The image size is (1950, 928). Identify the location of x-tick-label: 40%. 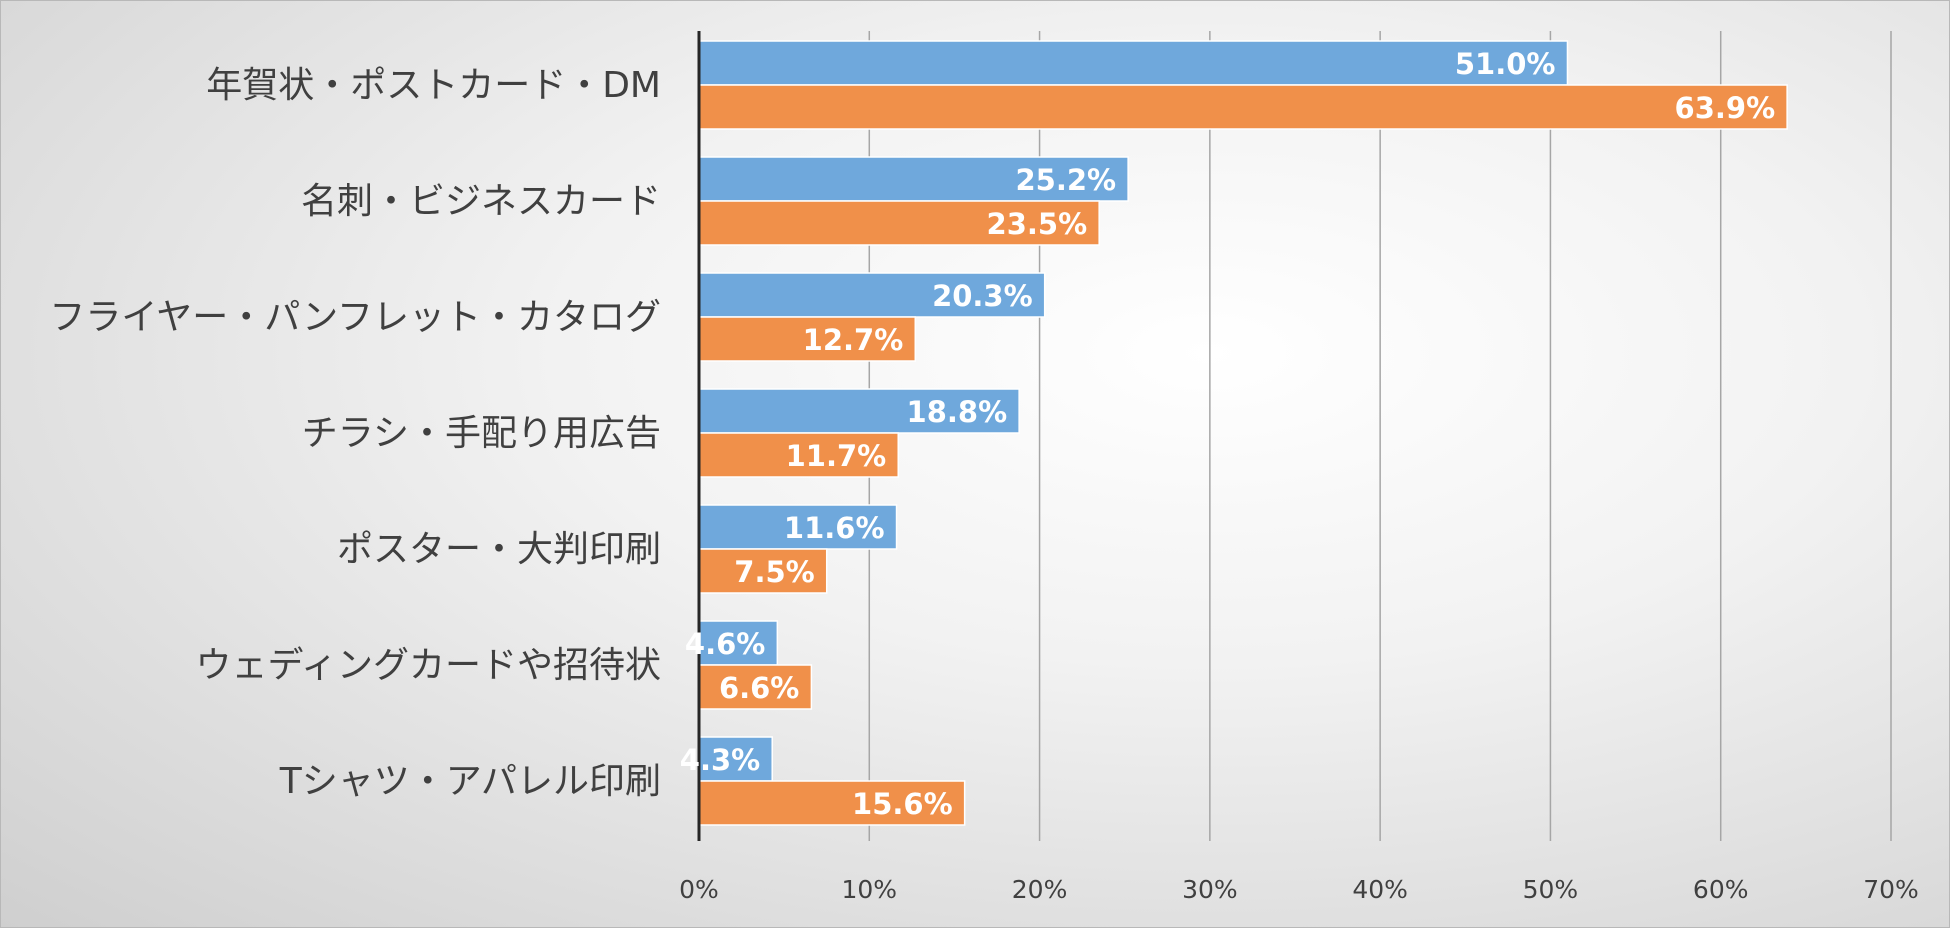
(1380, 889).